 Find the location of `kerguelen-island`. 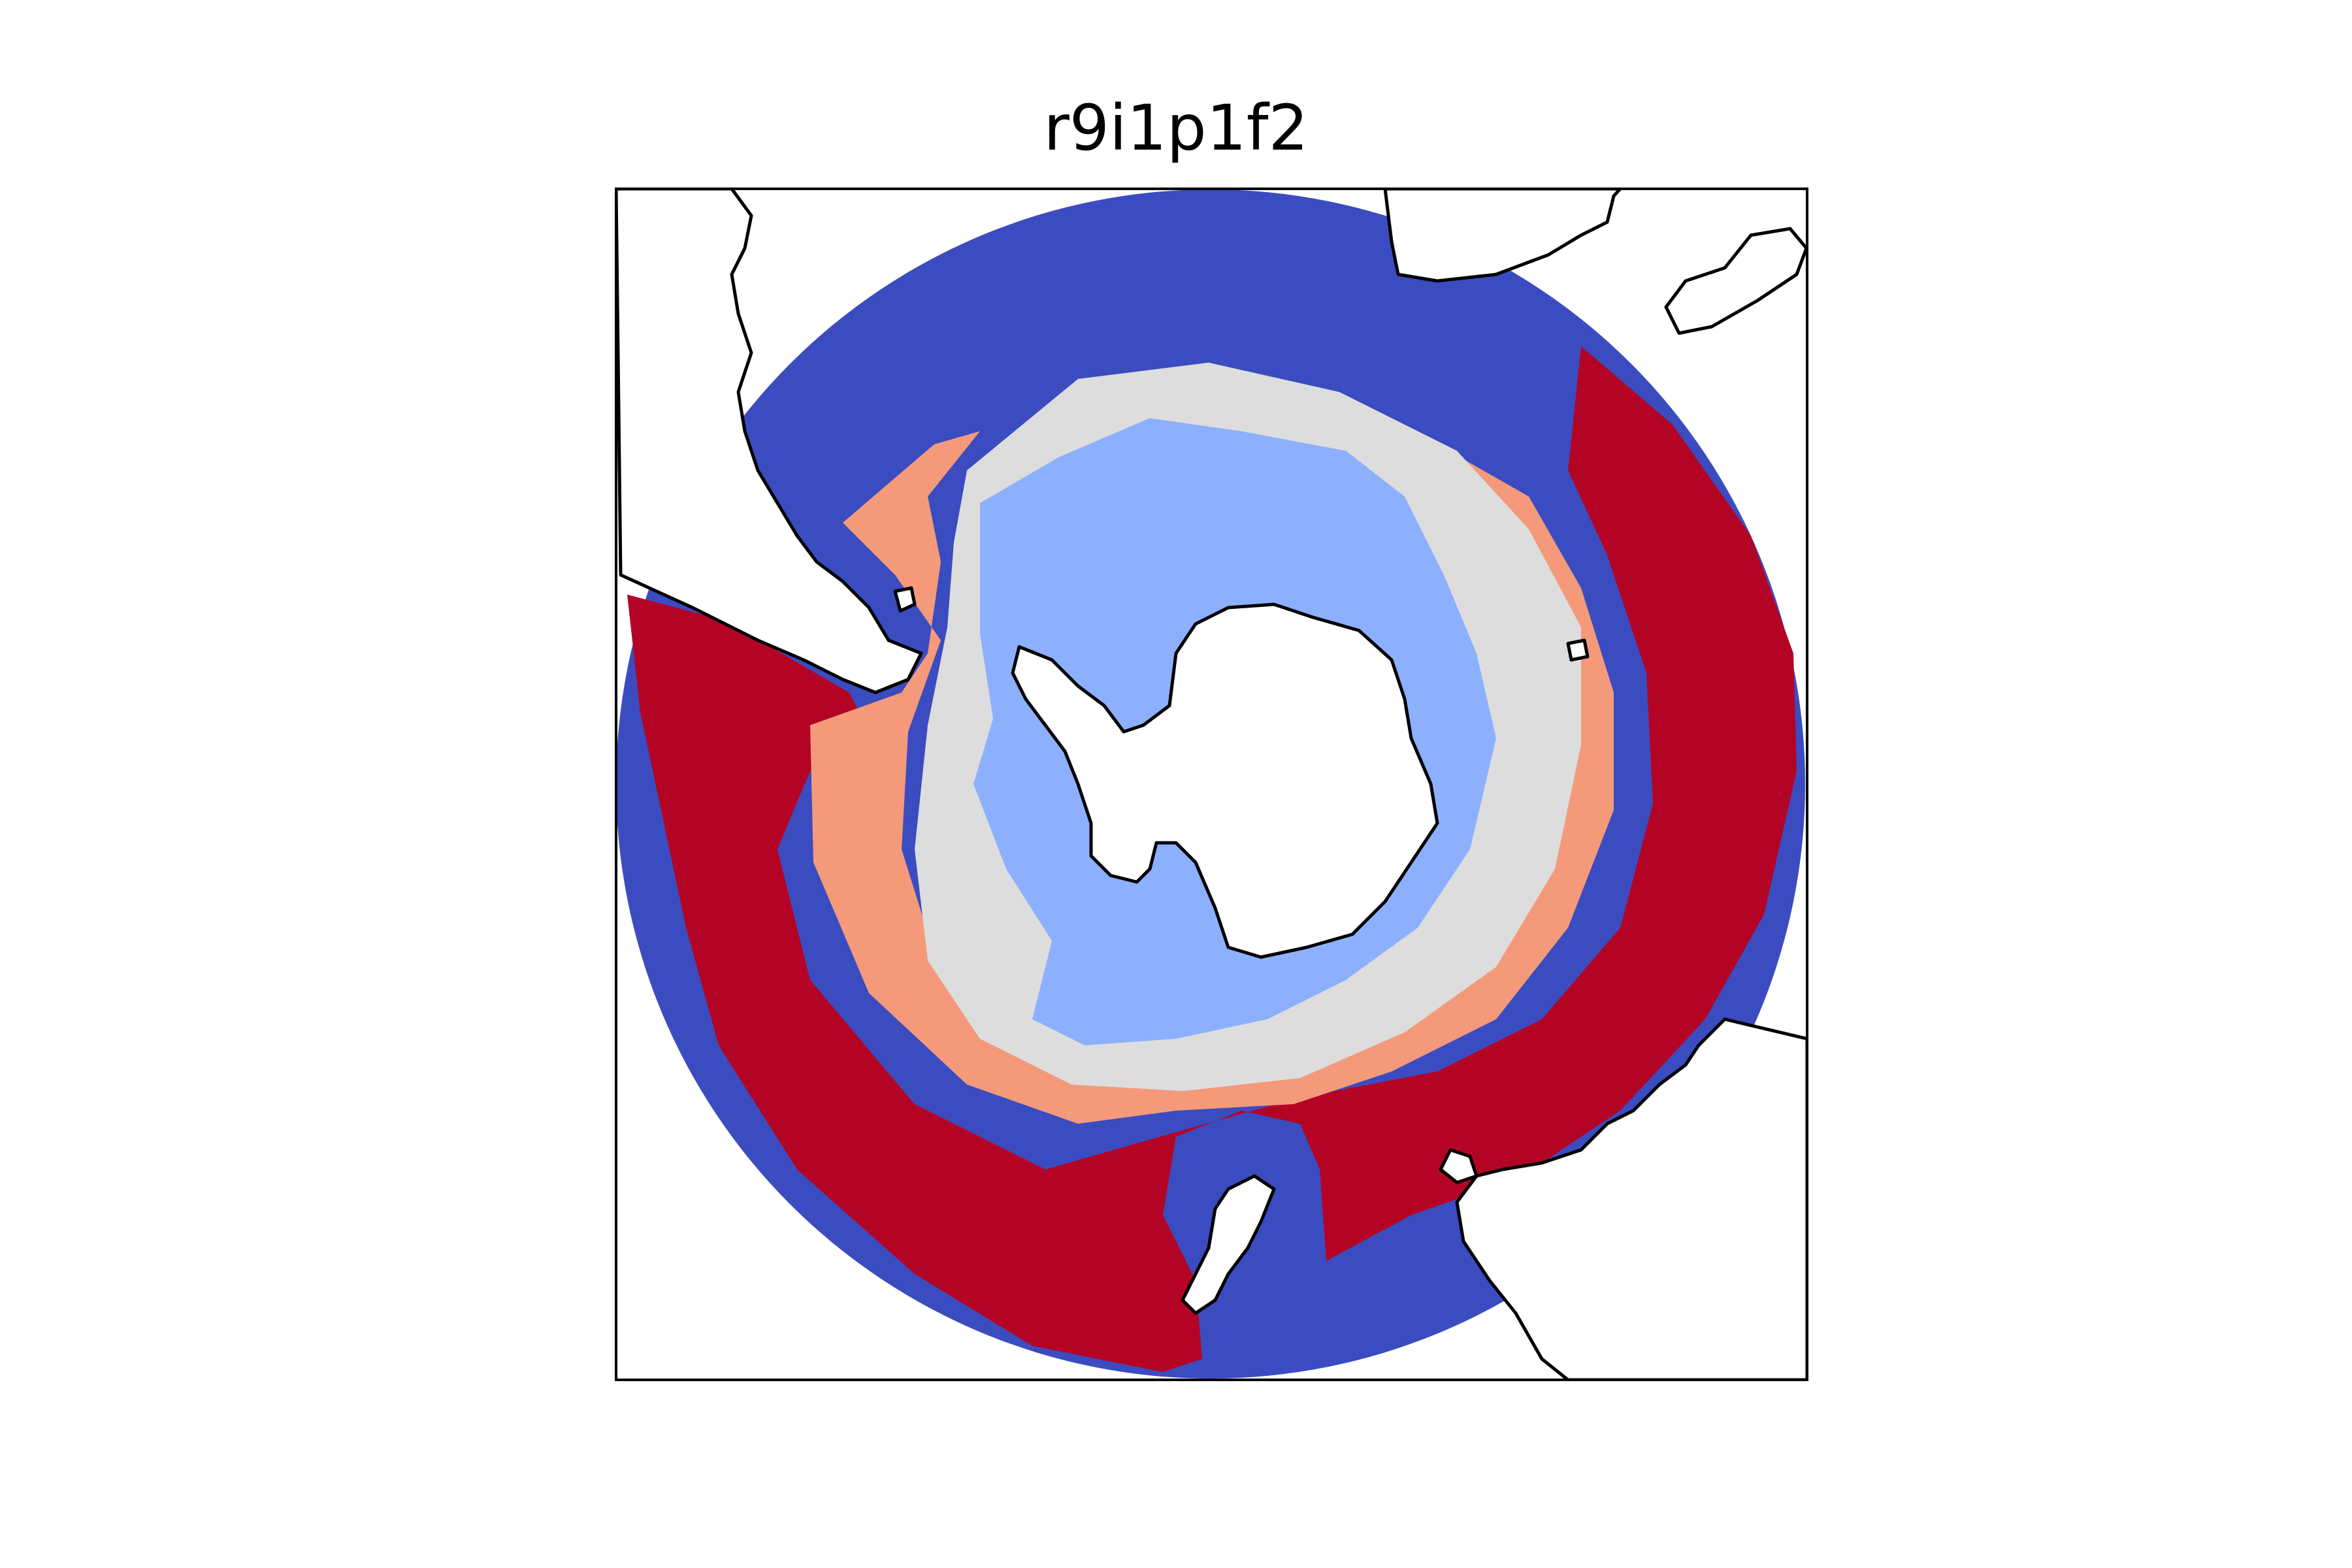

kerguelen-island is located at coordinates (1578, 650).